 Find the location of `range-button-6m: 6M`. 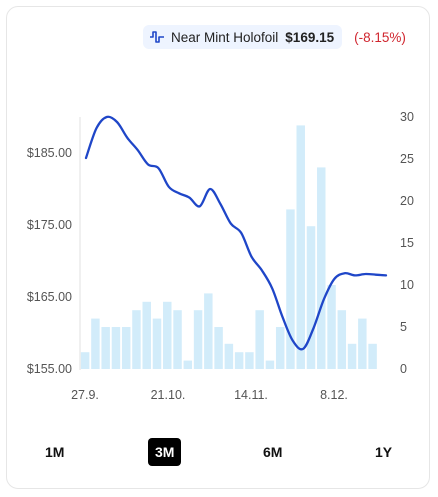

range-button-6m: 6M is located at coordinates (273, 452).